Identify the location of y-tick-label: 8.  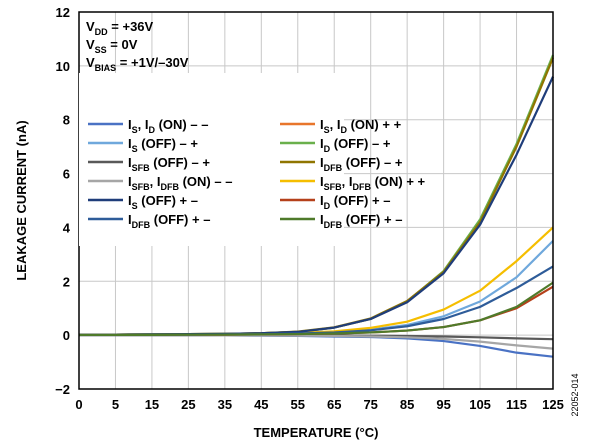
(66, 120).